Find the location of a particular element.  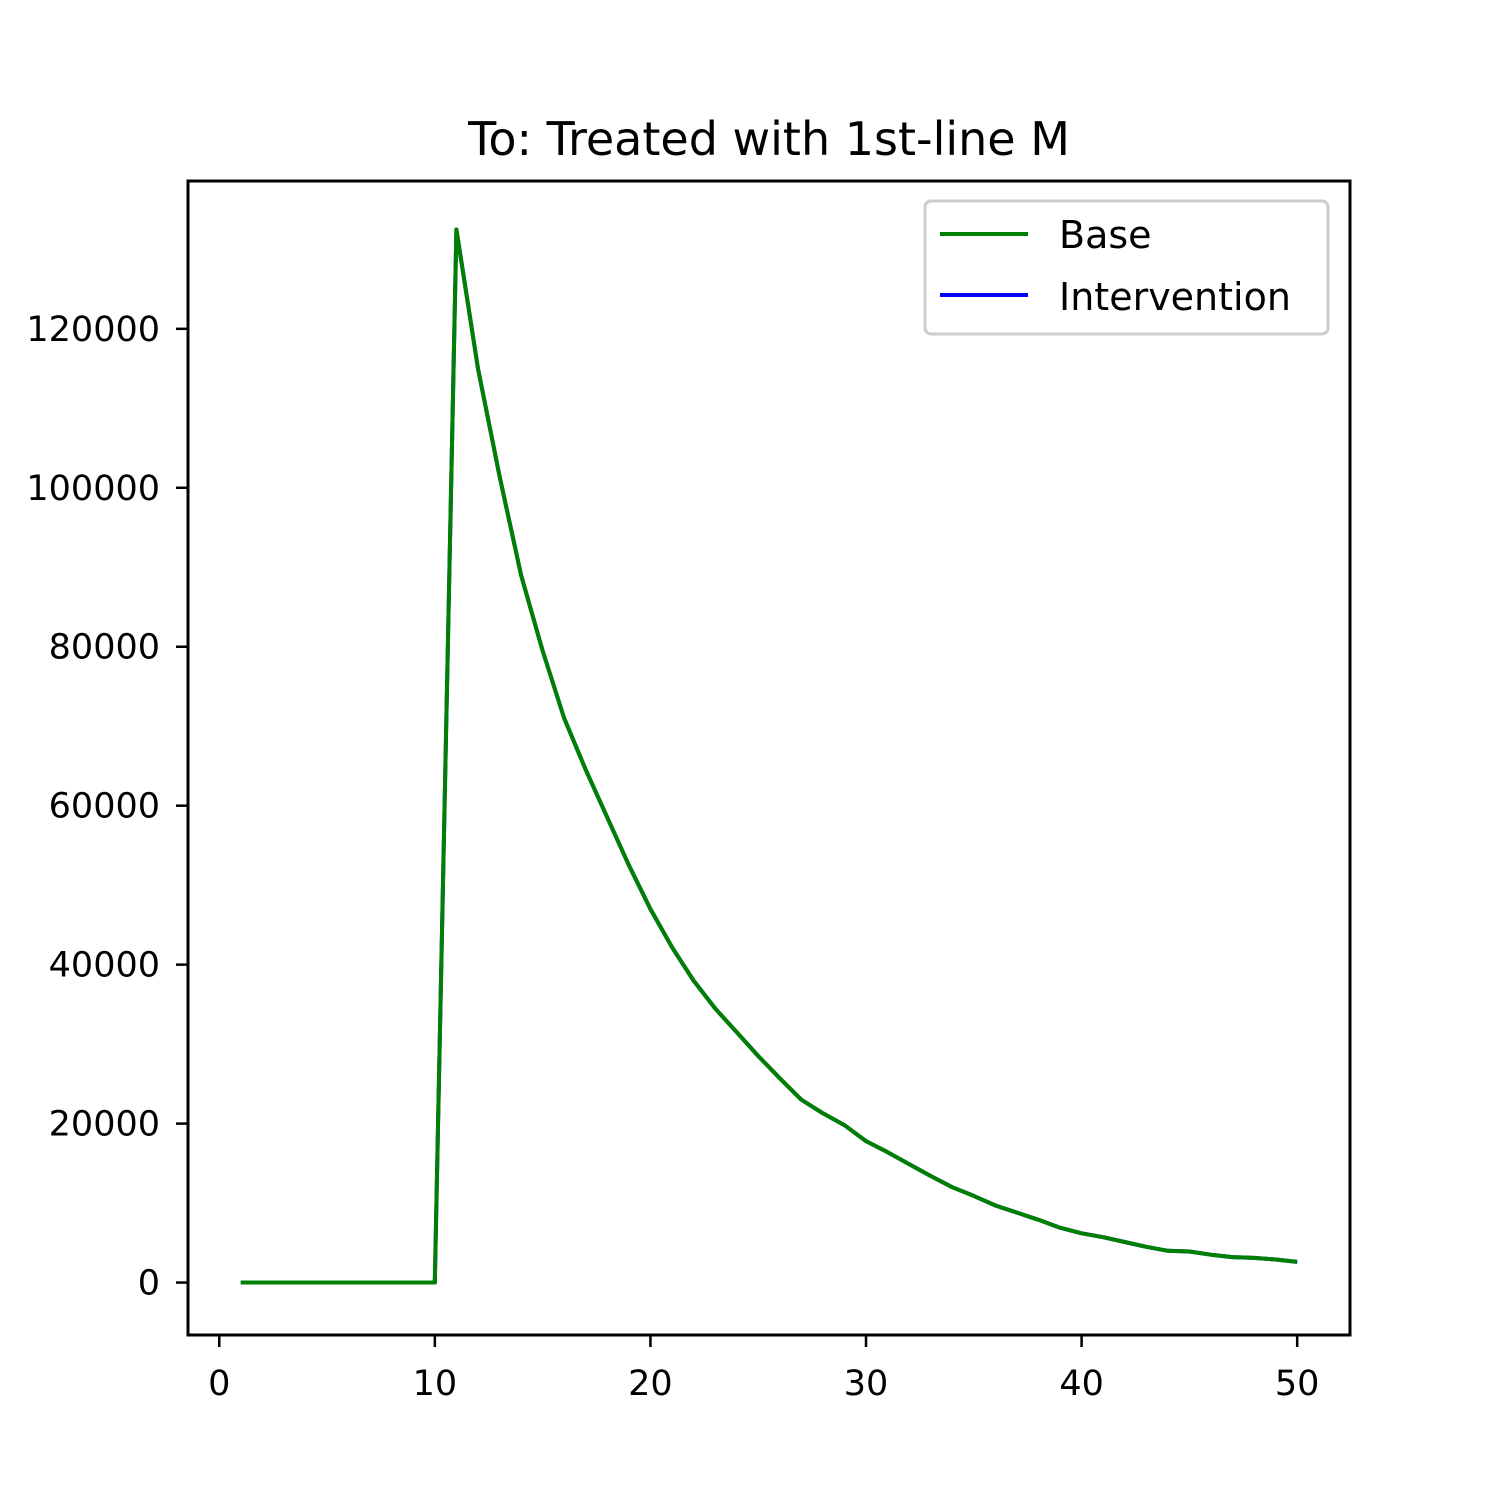

x-tick-label: 50 is located at coordinates (1297, 1384).